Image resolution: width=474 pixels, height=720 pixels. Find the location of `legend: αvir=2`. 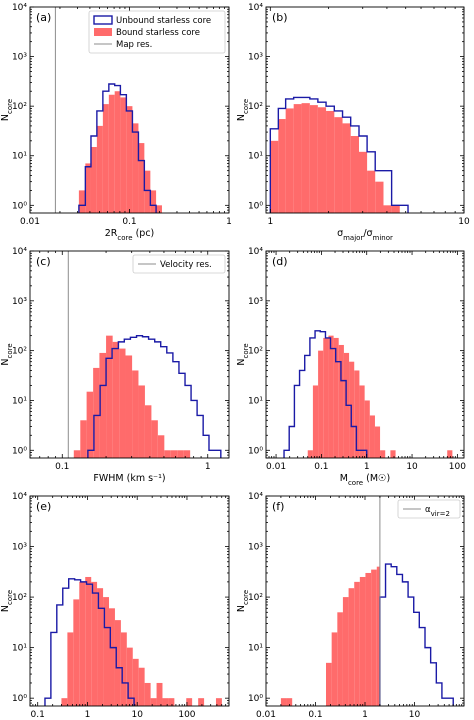

legend: αvir=2 is located at coordinates (429, 509).